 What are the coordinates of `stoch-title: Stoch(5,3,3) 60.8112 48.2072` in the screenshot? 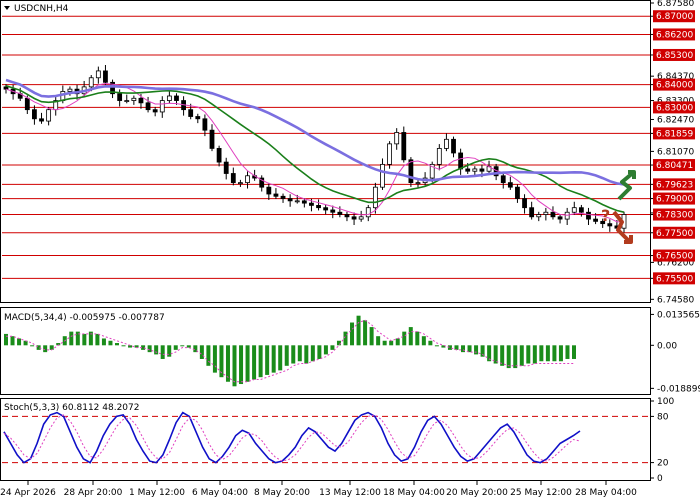 It's located at (71, 408).